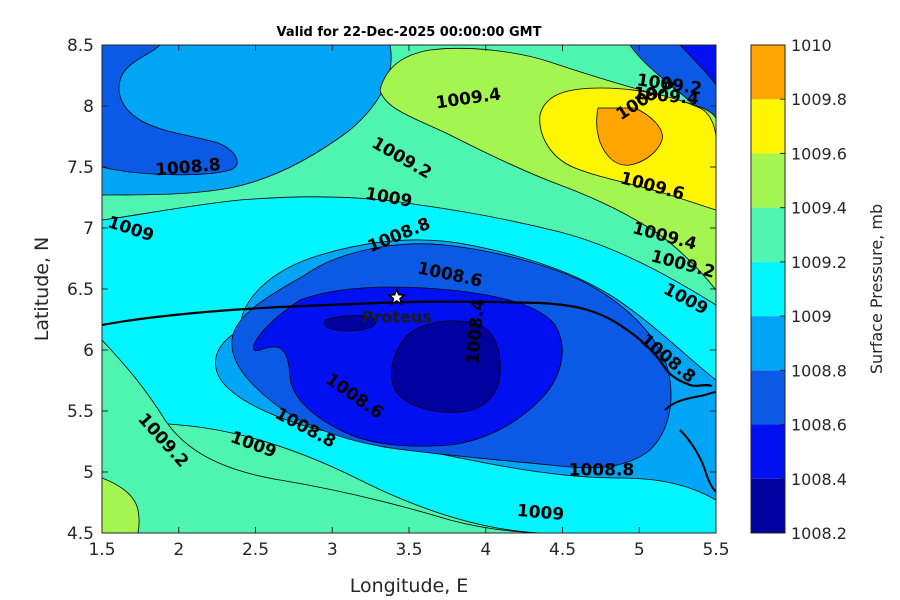 This screenshot has height=600, width=900. I want to click on band-1008-2-small, so click(350, 323).